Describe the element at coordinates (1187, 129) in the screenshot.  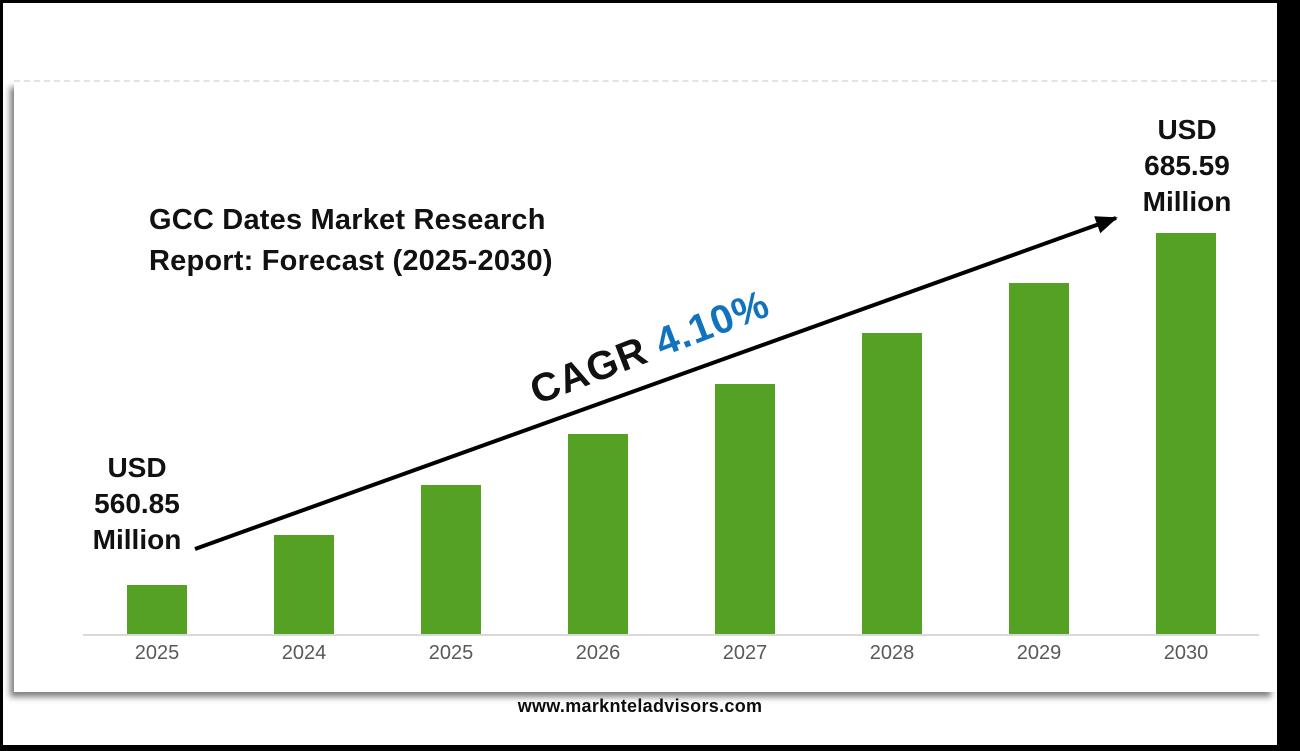
I see `end-value-currency: USD` at that location.